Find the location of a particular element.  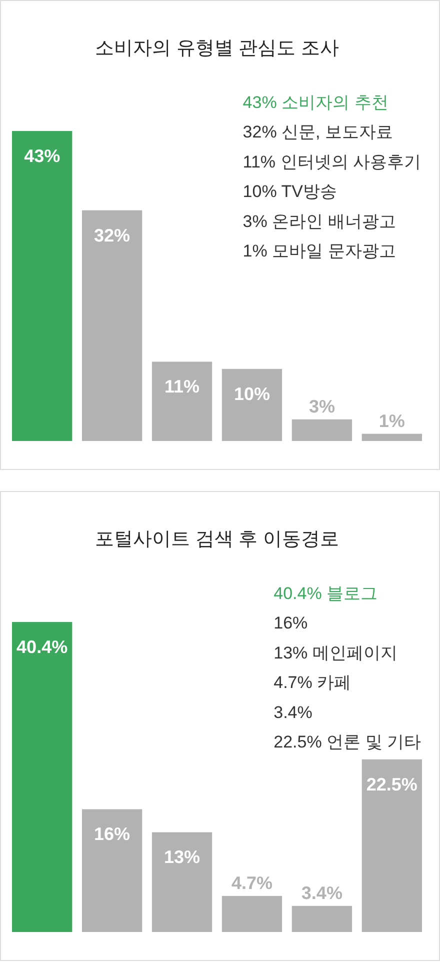

data-label: 3% is located at coordinates (321, 406).